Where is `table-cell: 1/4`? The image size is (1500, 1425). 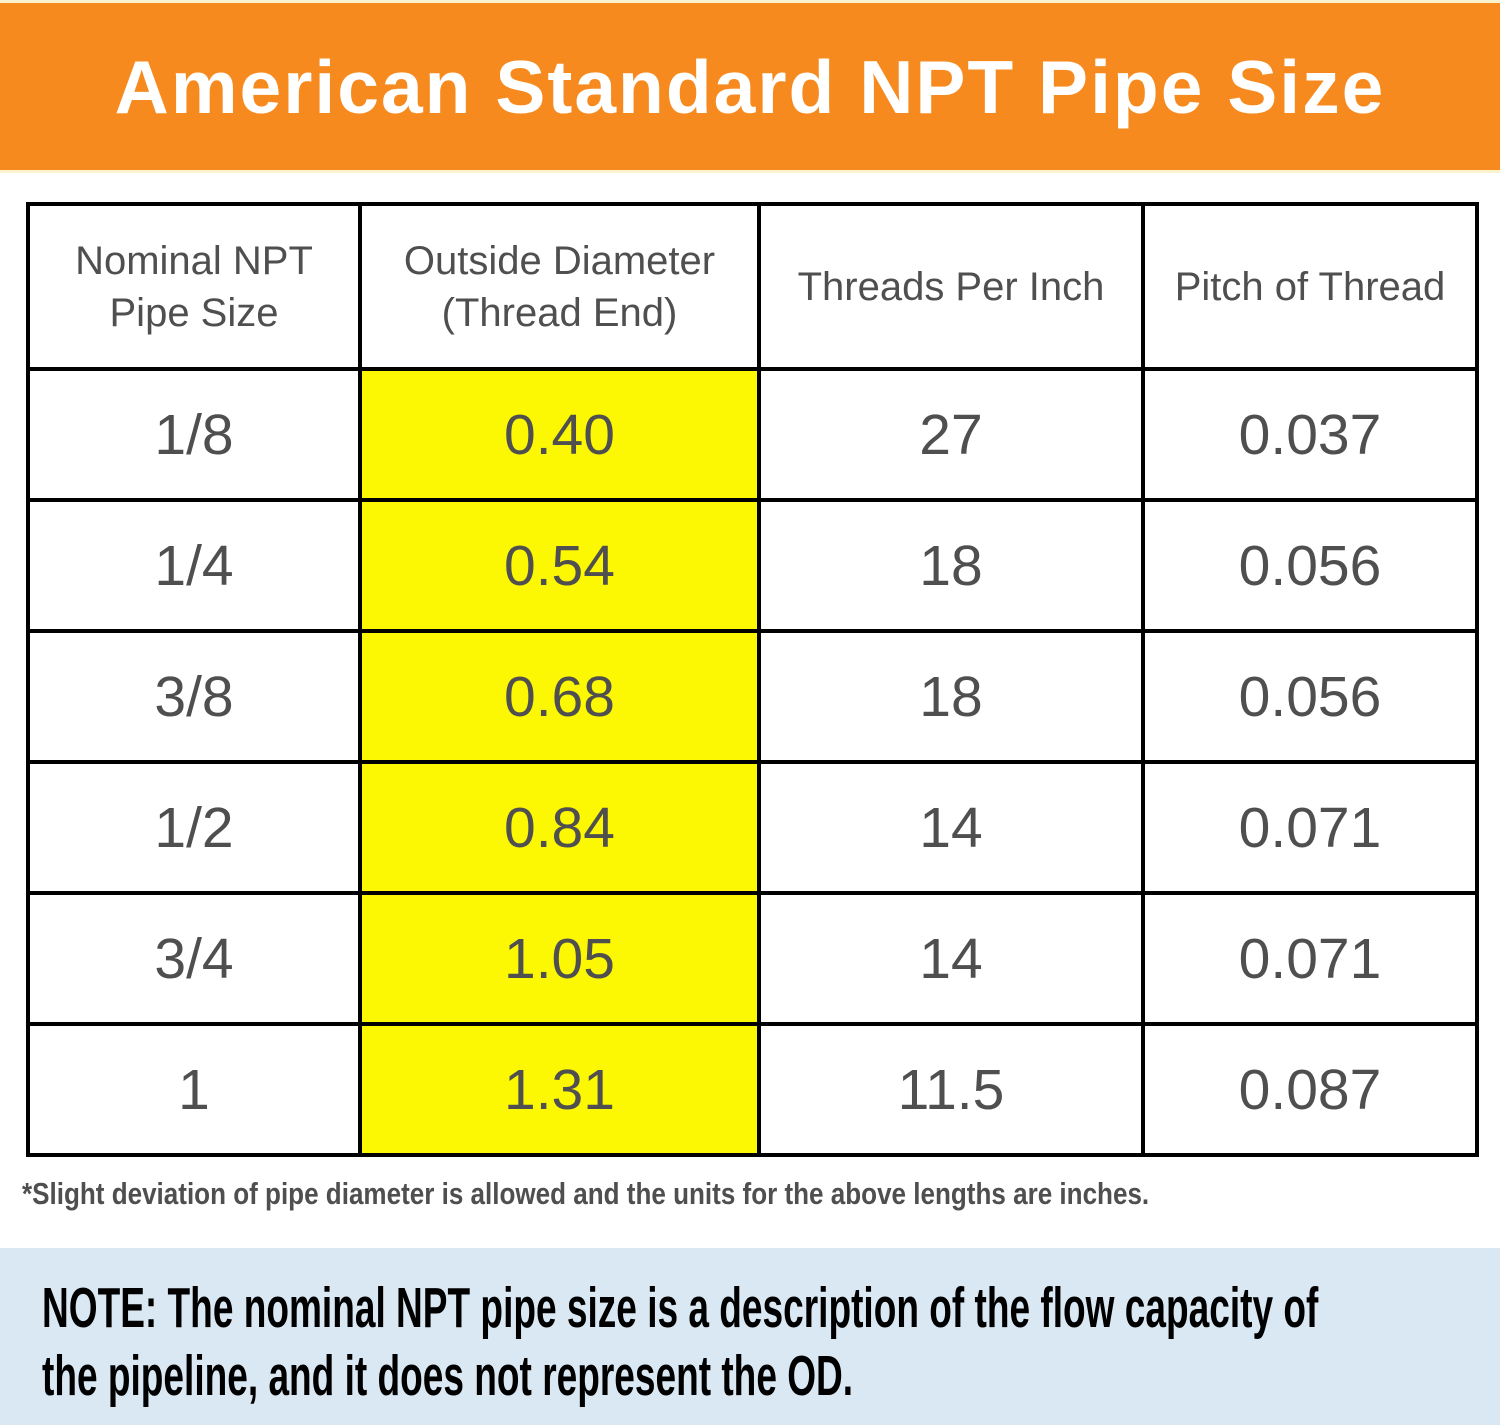
table-cell: 1/4 is located at coordinates (194, 565).